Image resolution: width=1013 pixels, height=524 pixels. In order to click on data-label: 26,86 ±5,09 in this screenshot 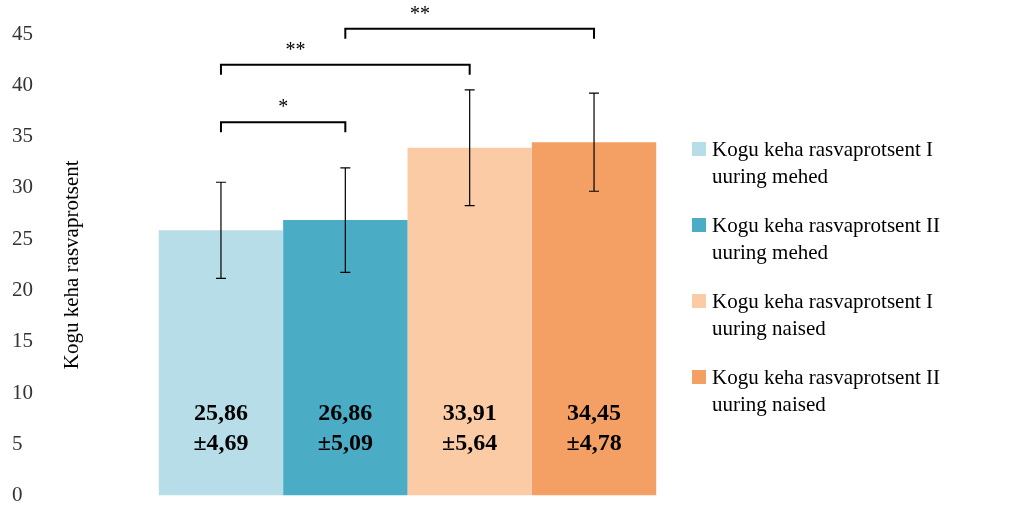, I will do `click(345, 427)`.